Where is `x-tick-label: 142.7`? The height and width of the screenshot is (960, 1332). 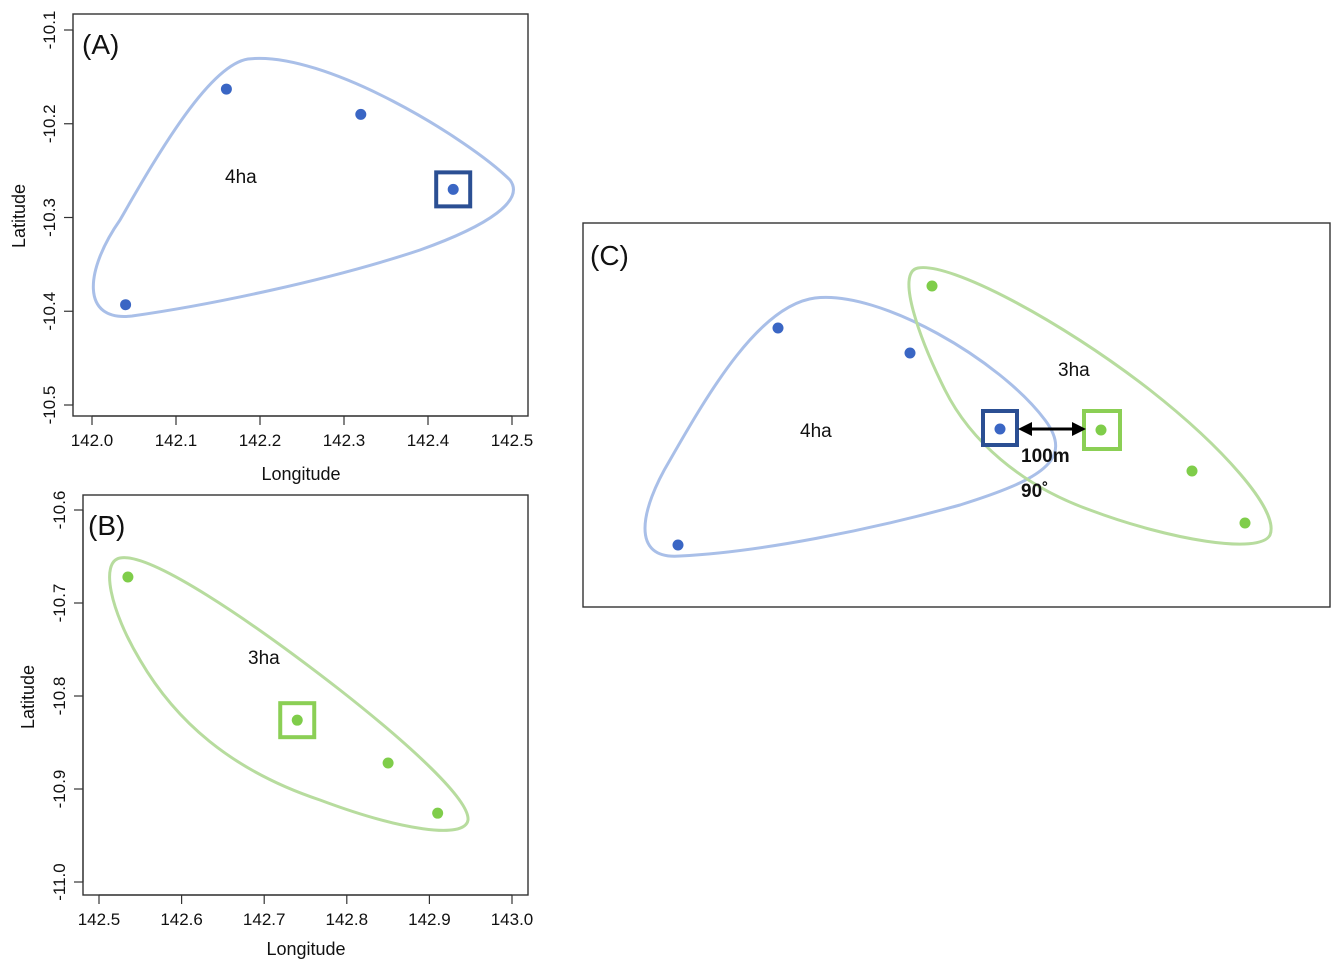
x-tick-label: 142.7 is located at coordinates (264, 919).